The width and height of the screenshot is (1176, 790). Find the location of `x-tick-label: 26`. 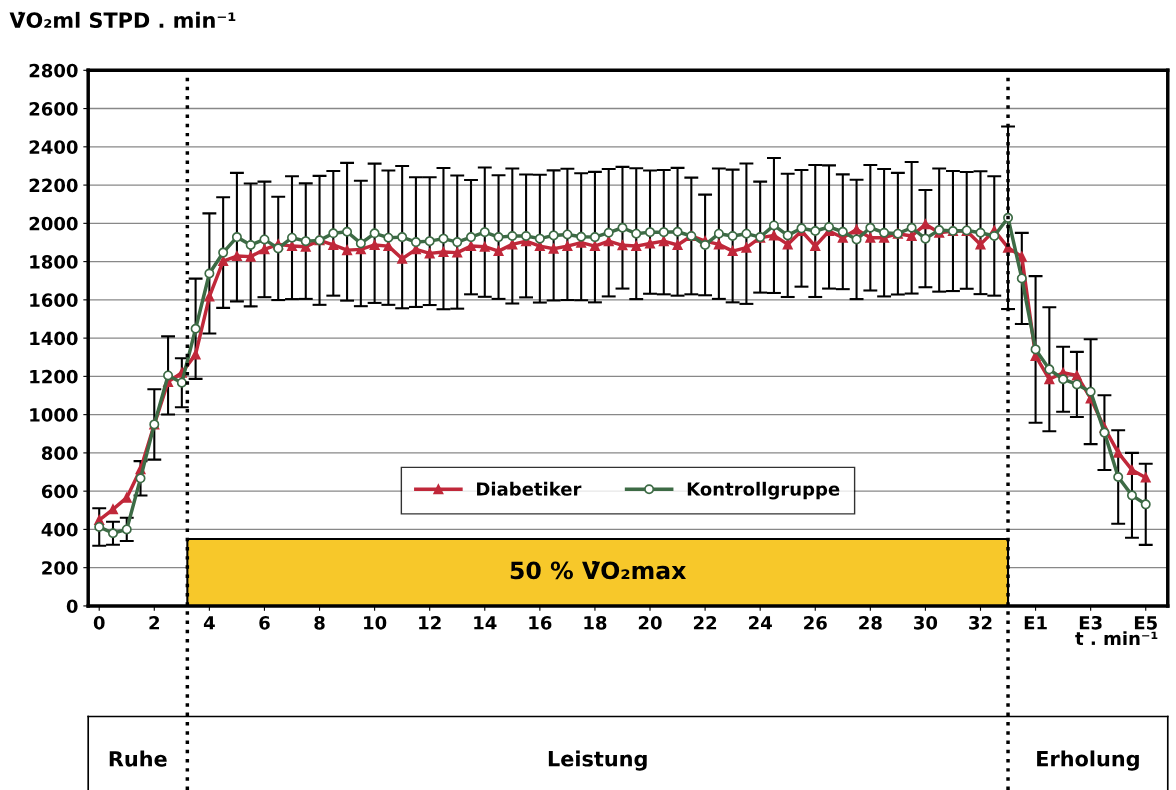

x-tick-label: 26 is located at coordinates (815, 622).